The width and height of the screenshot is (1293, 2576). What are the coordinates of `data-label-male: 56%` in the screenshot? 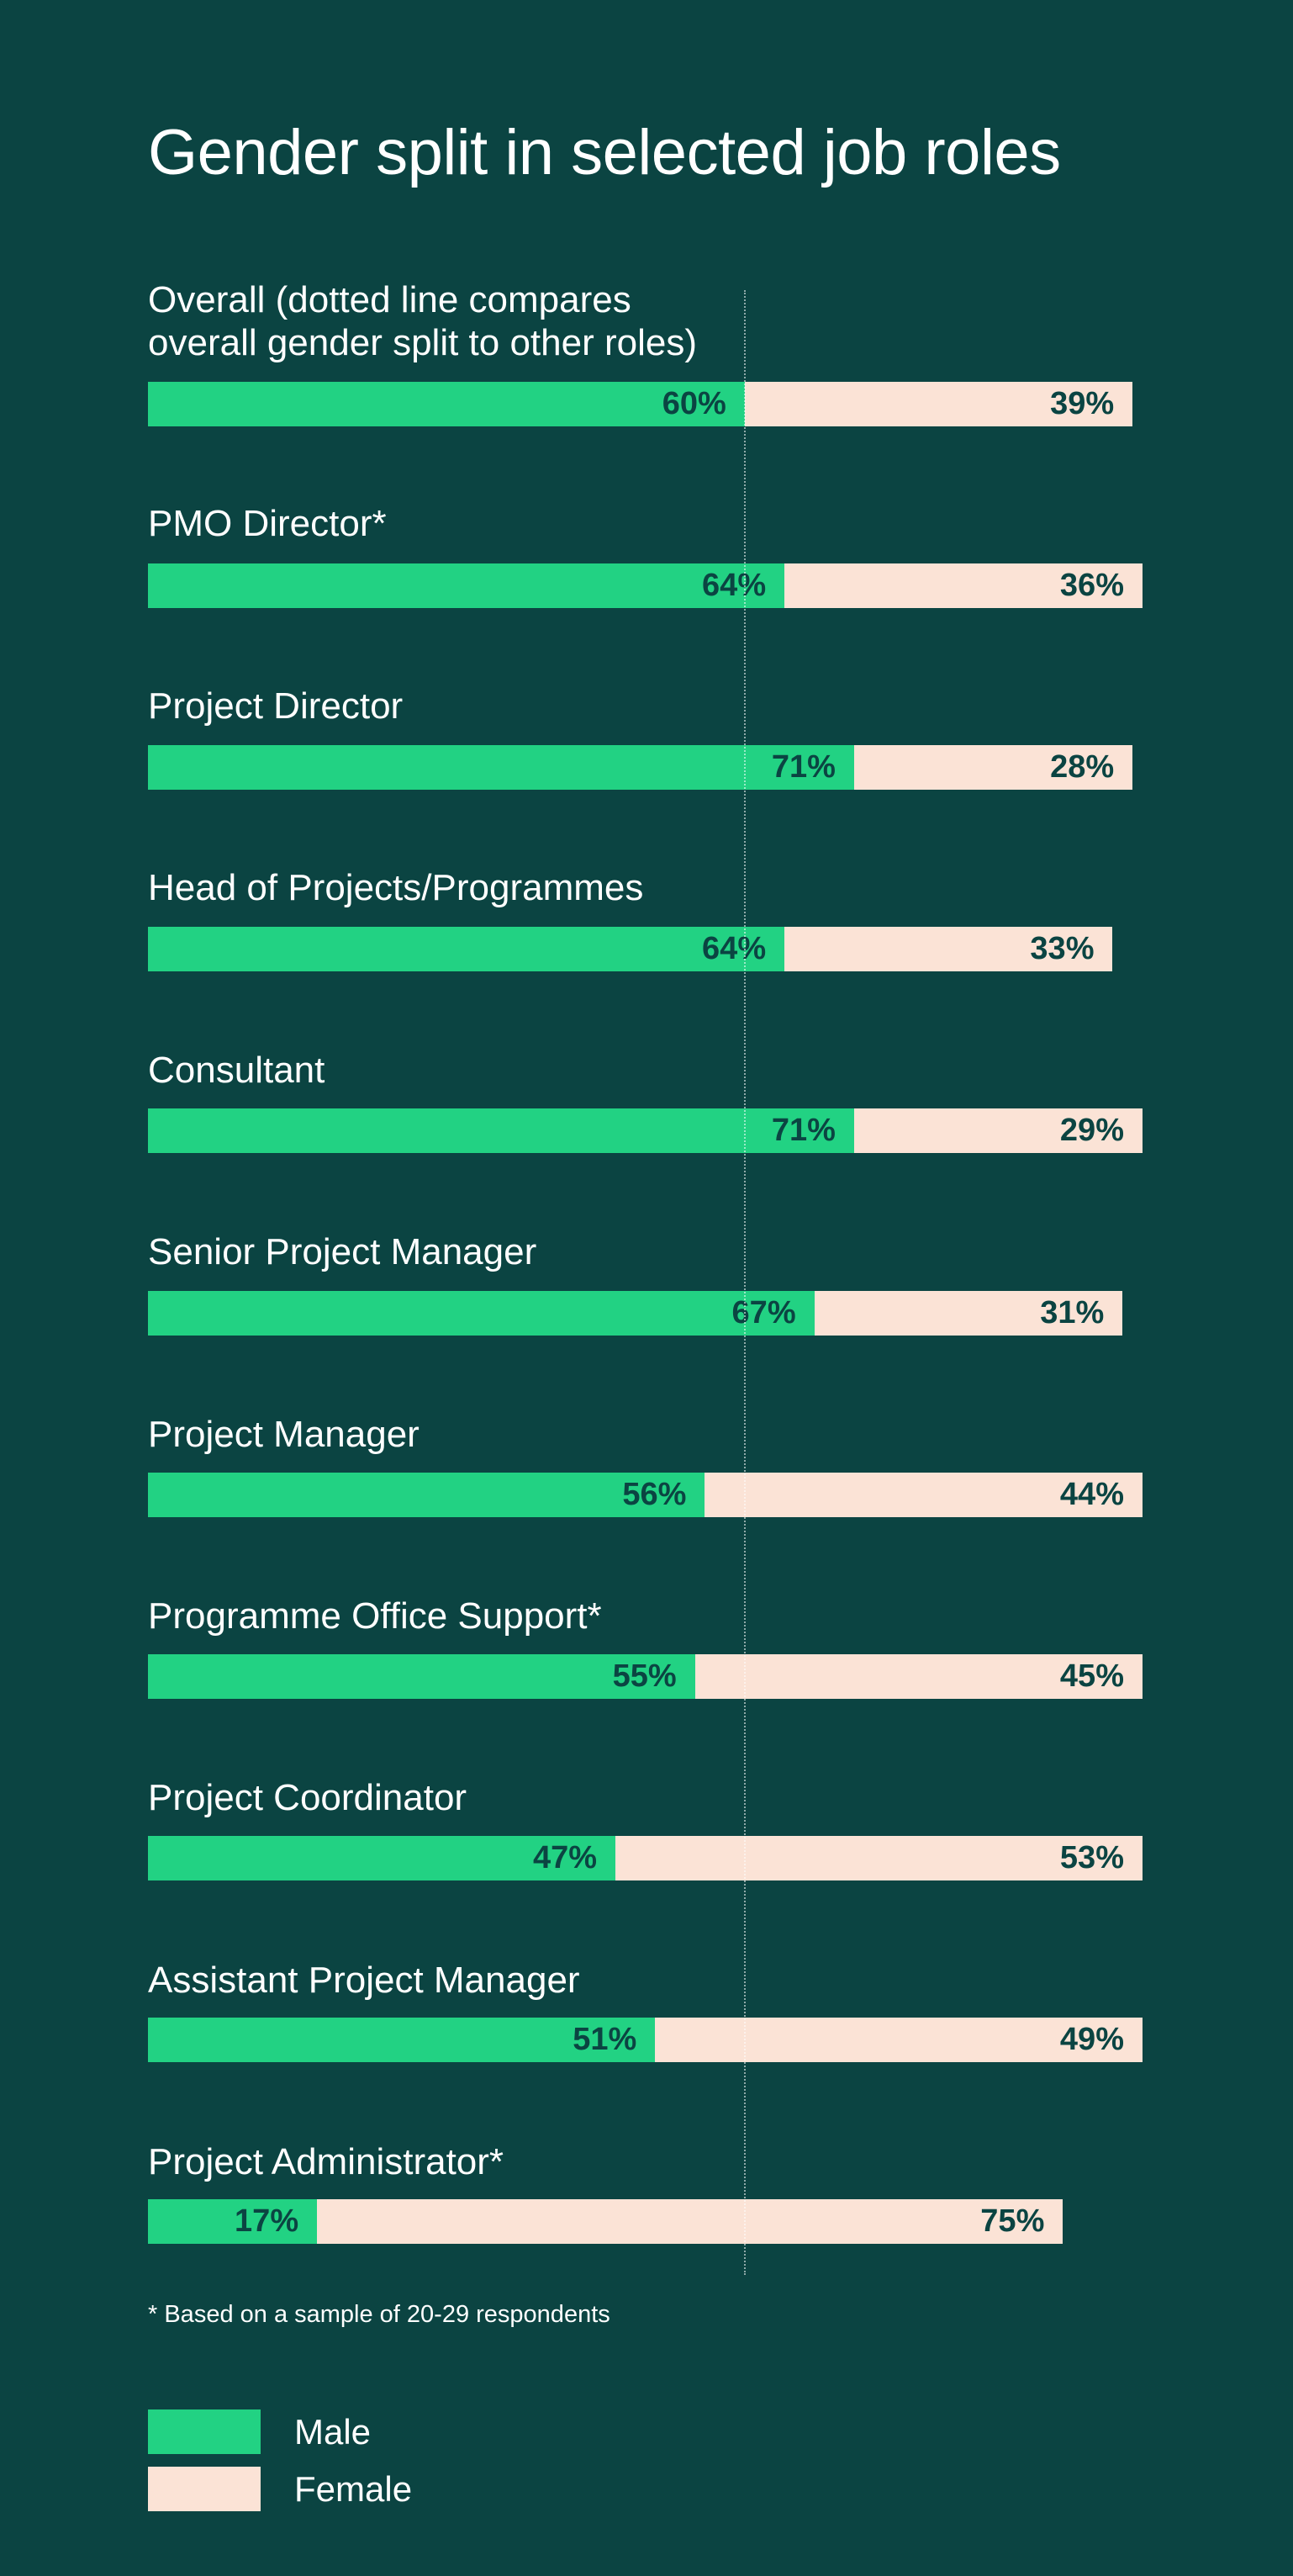 It's located at (655, 1494).